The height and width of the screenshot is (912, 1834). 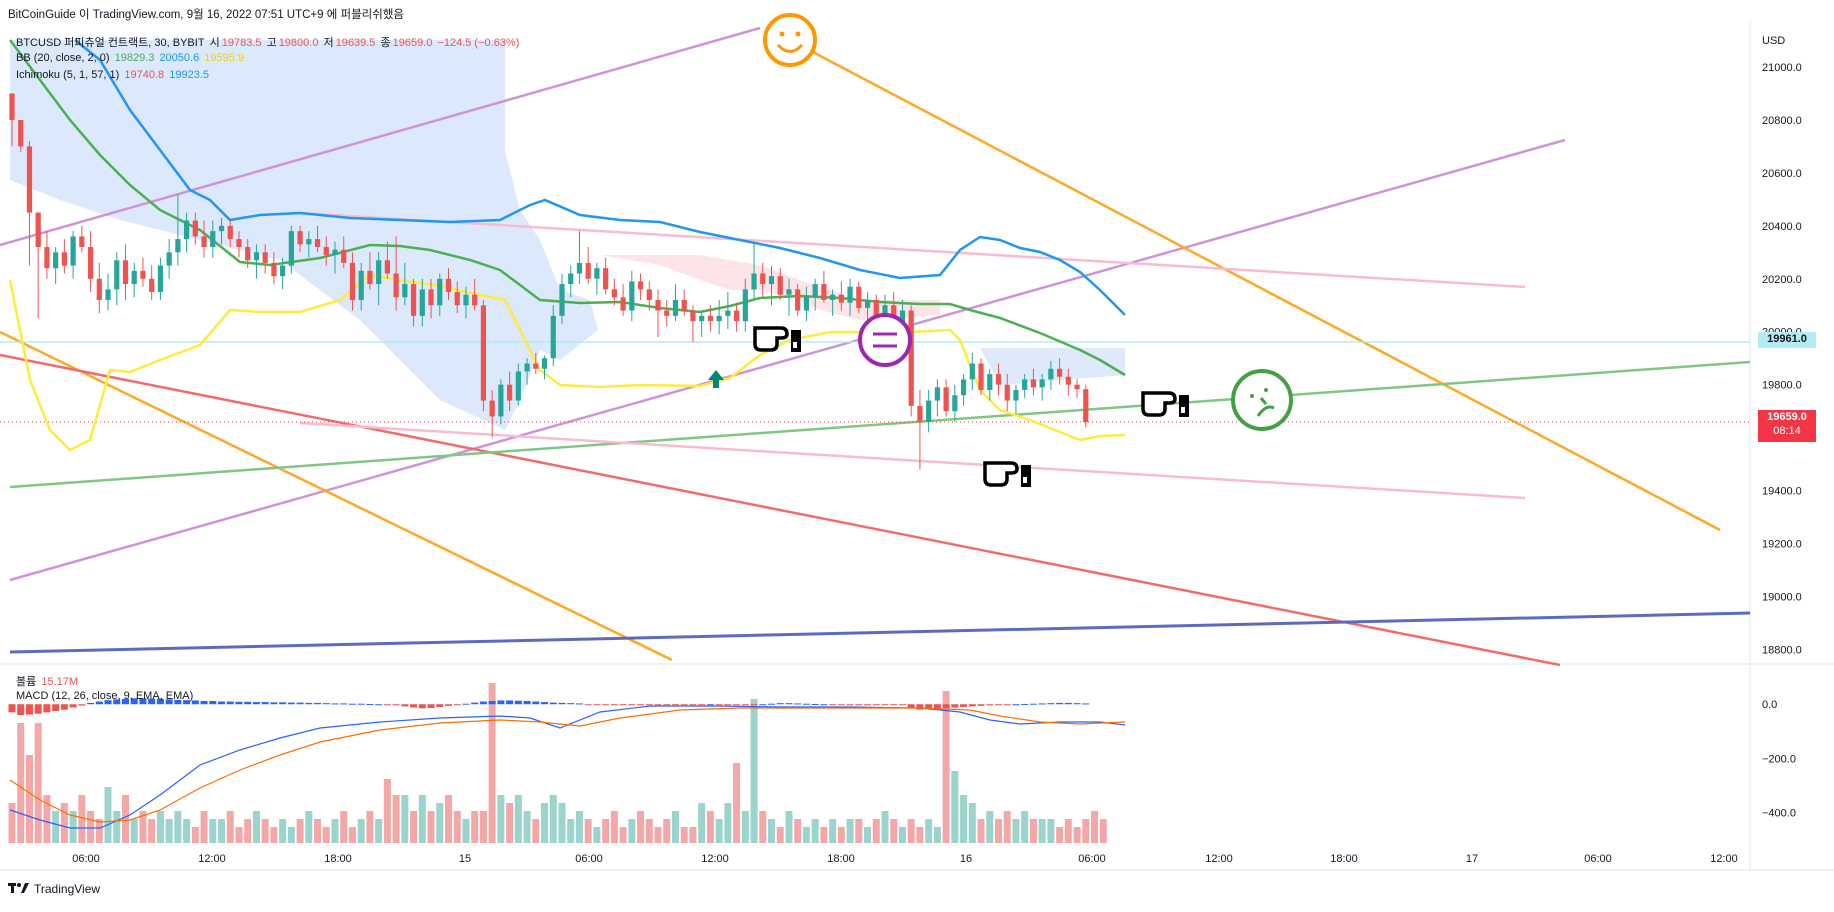 I want to click on volume-legend: 볼륨 15.17M, so click(x=48, y=681).